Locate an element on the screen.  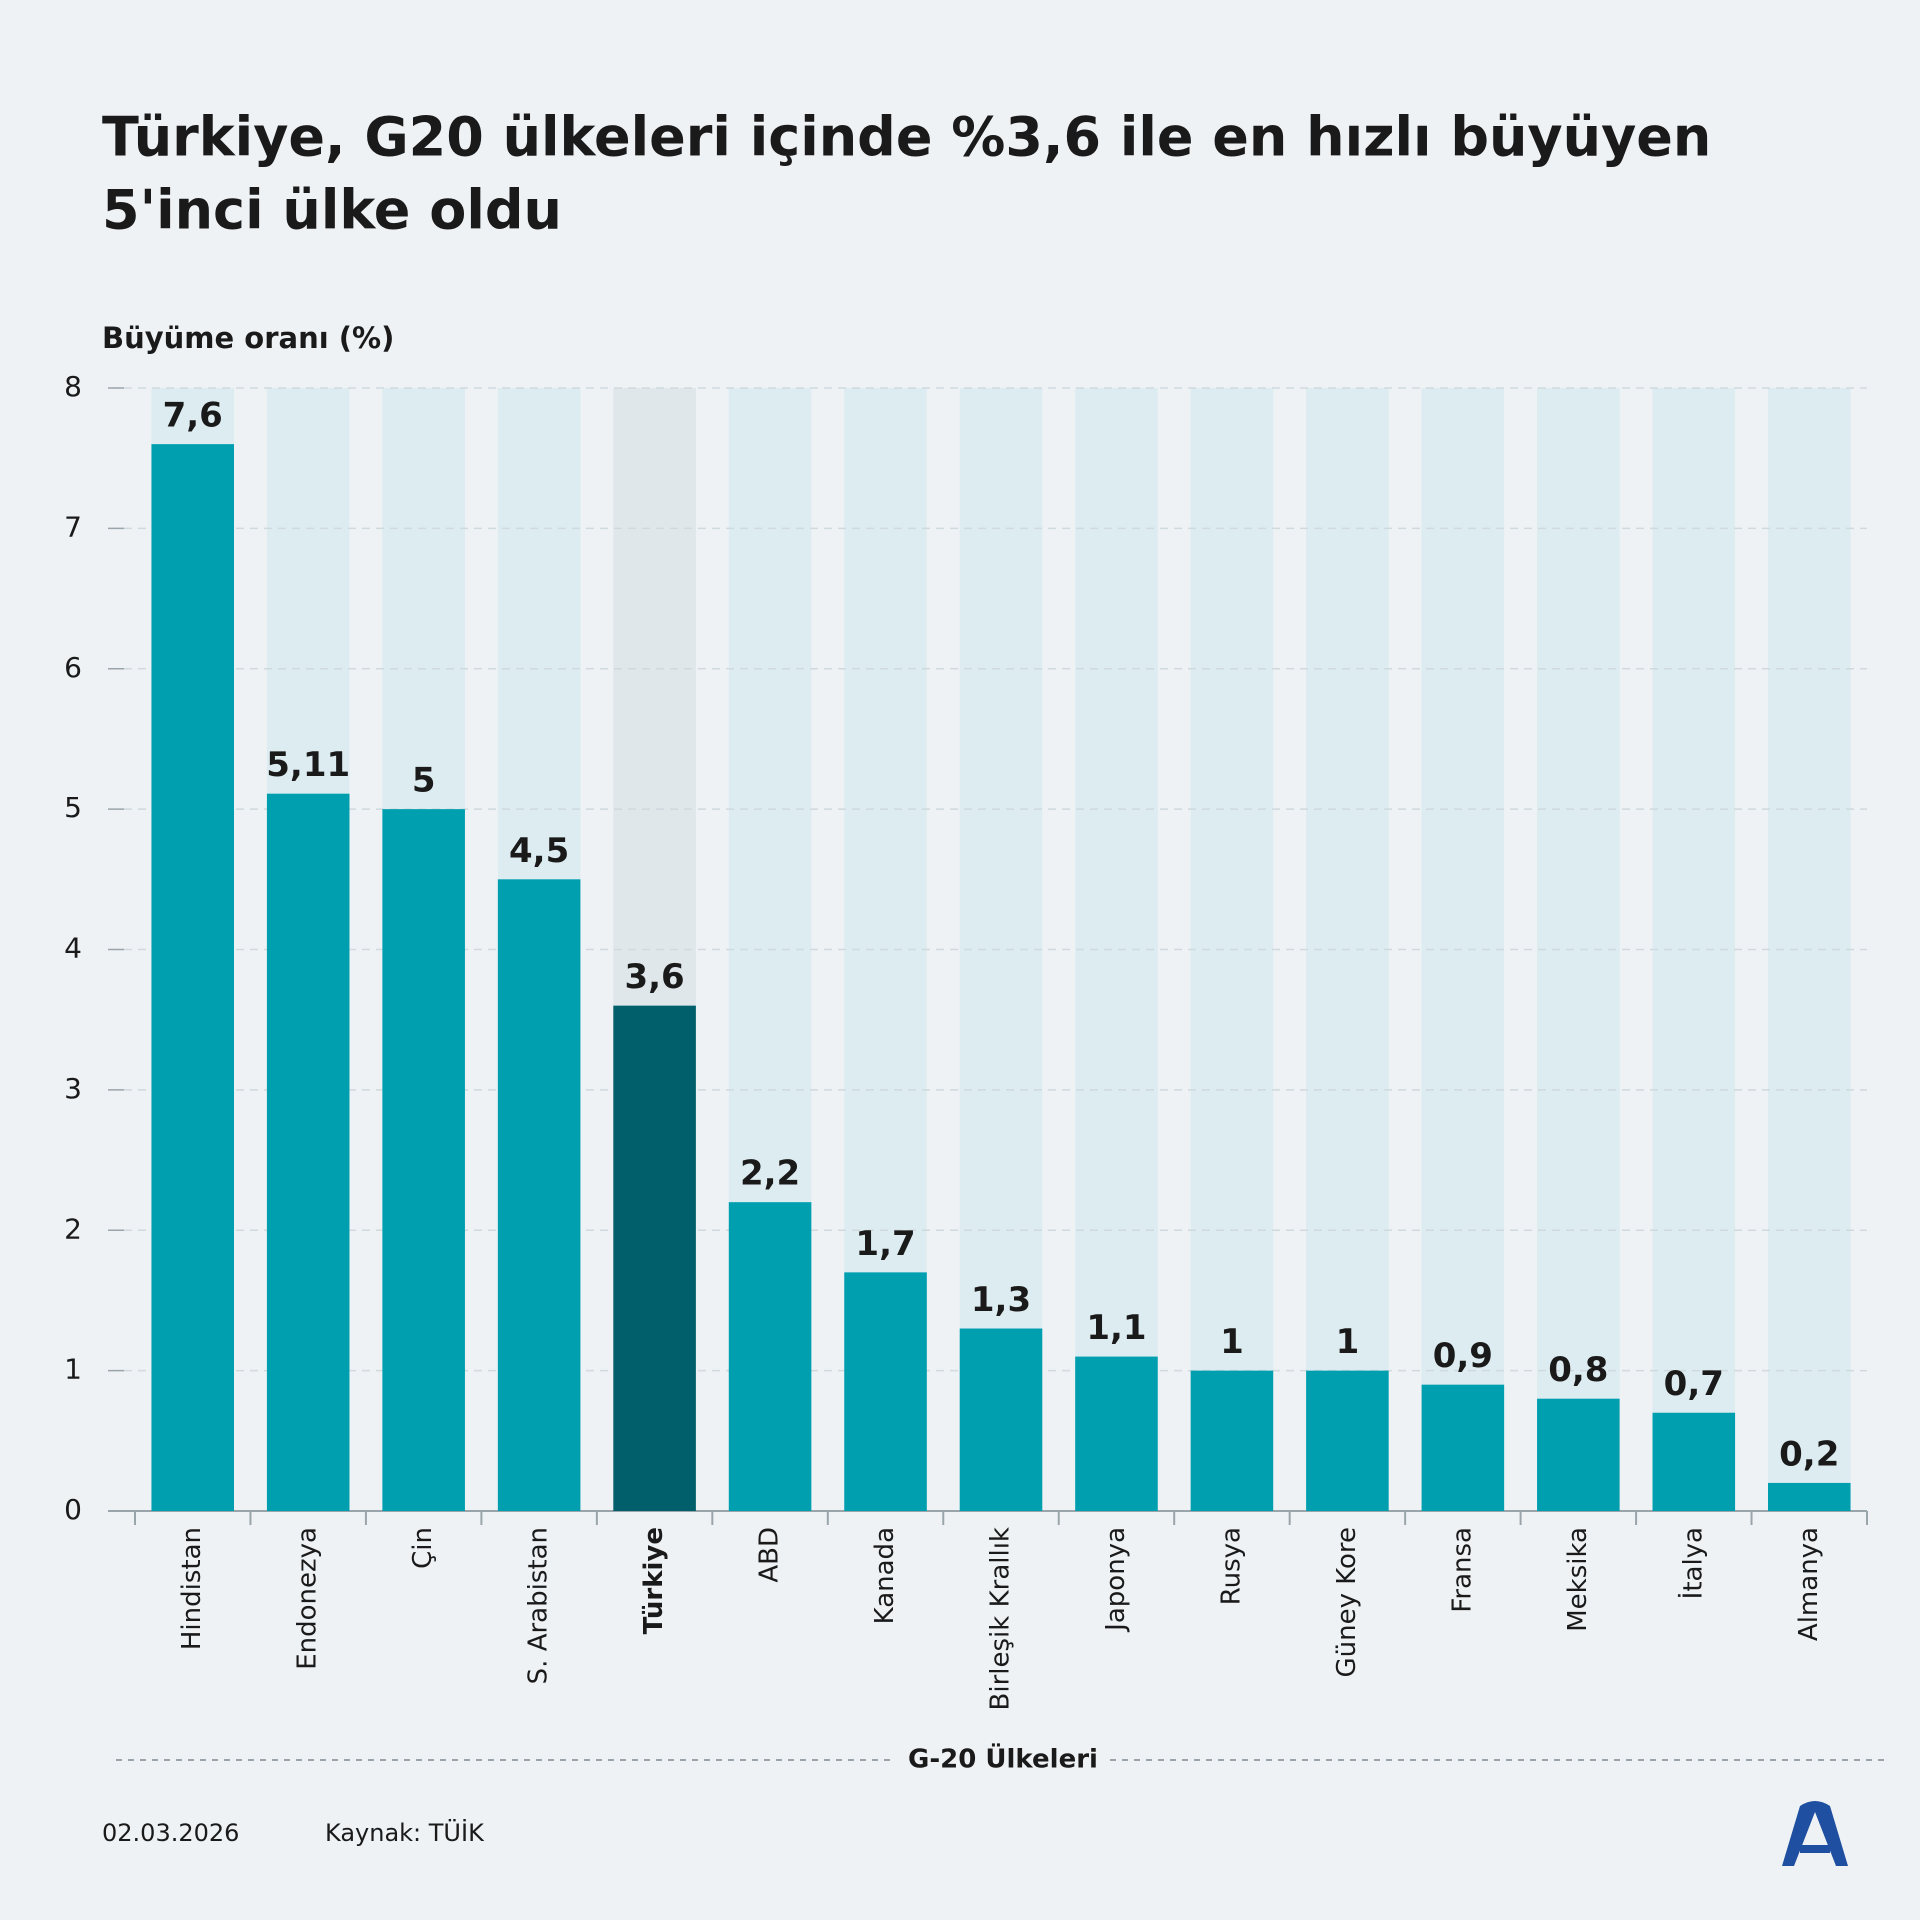
value-label: 0,8 is located at coordinates (1578, 1370).